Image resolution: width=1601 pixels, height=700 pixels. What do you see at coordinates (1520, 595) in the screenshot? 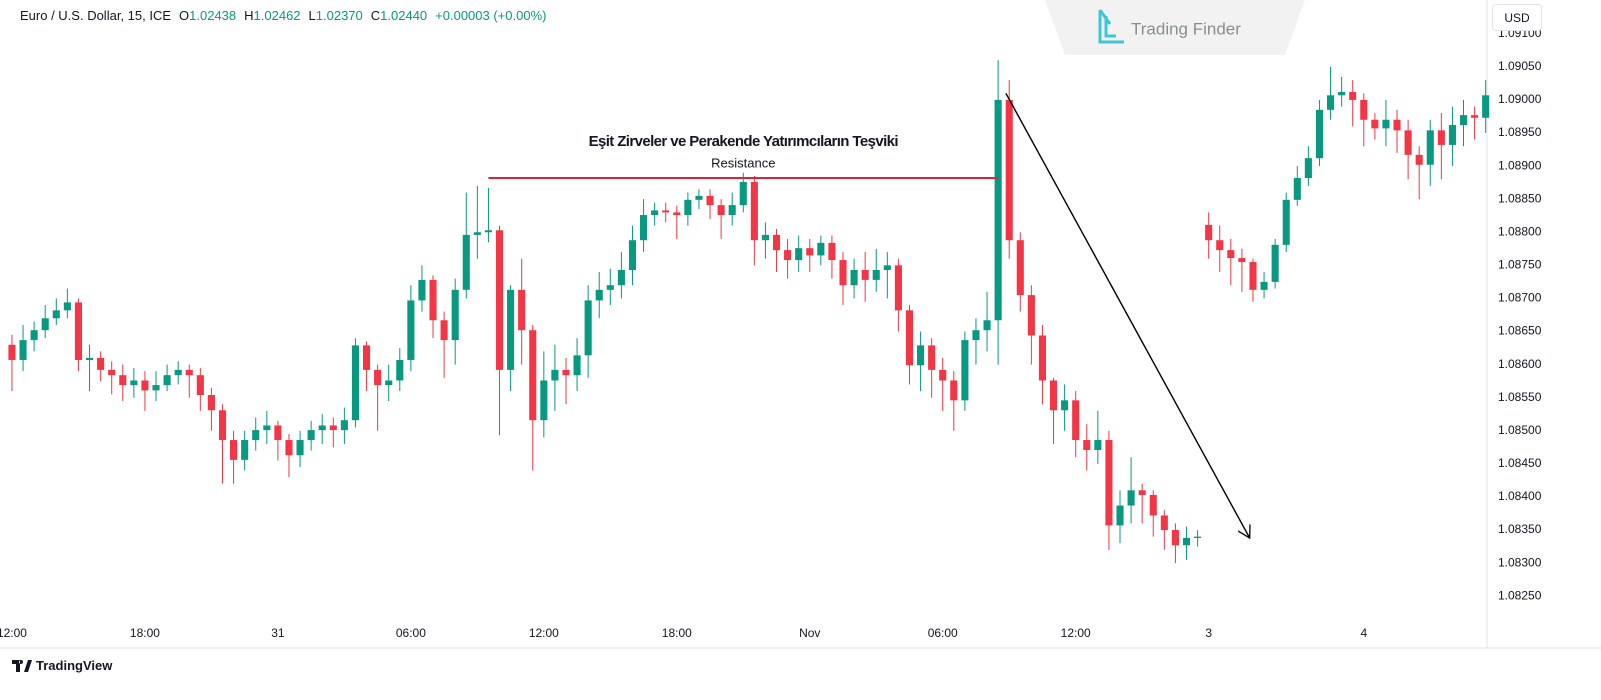
I see `y-tick-label: 1.08250` at bounding box center [1520, 595].